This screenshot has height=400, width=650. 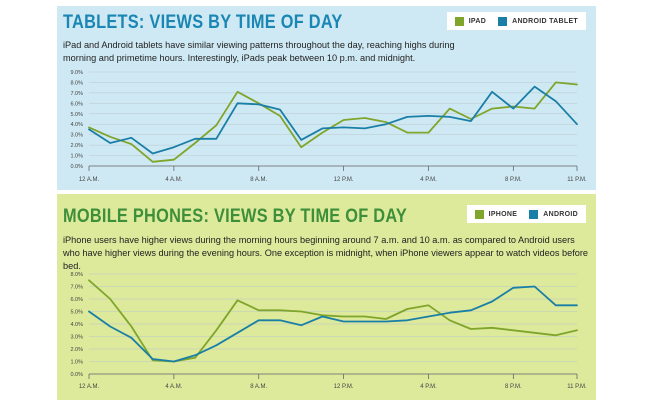 What do you see at coordinates (479, 214) in the screenshot?
I see `legend-swatch-iphone` at bounding box center [479, 214].